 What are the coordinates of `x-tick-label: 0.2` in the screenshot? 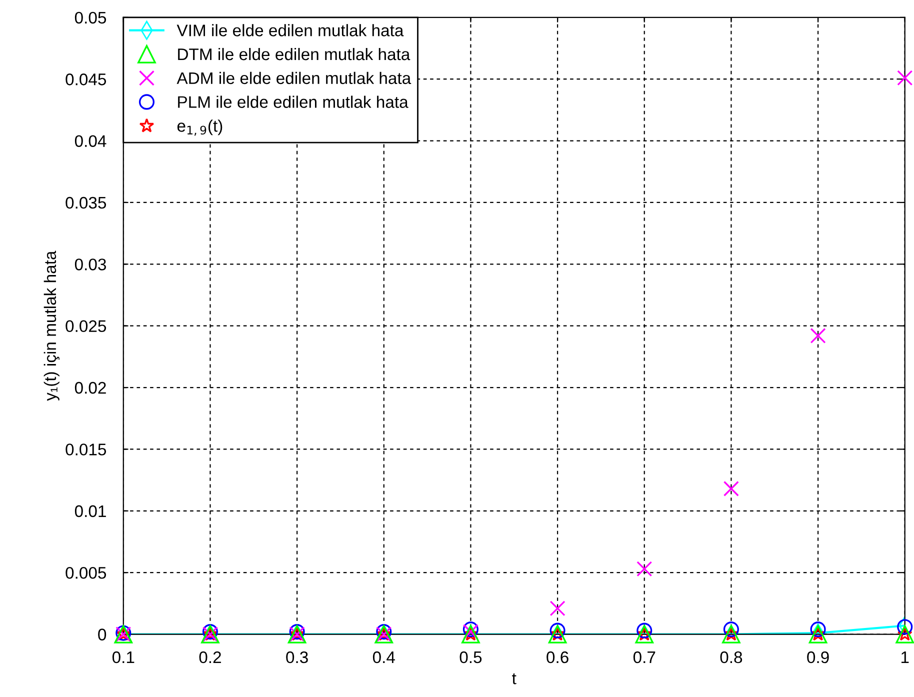 It's located at (210, 657).